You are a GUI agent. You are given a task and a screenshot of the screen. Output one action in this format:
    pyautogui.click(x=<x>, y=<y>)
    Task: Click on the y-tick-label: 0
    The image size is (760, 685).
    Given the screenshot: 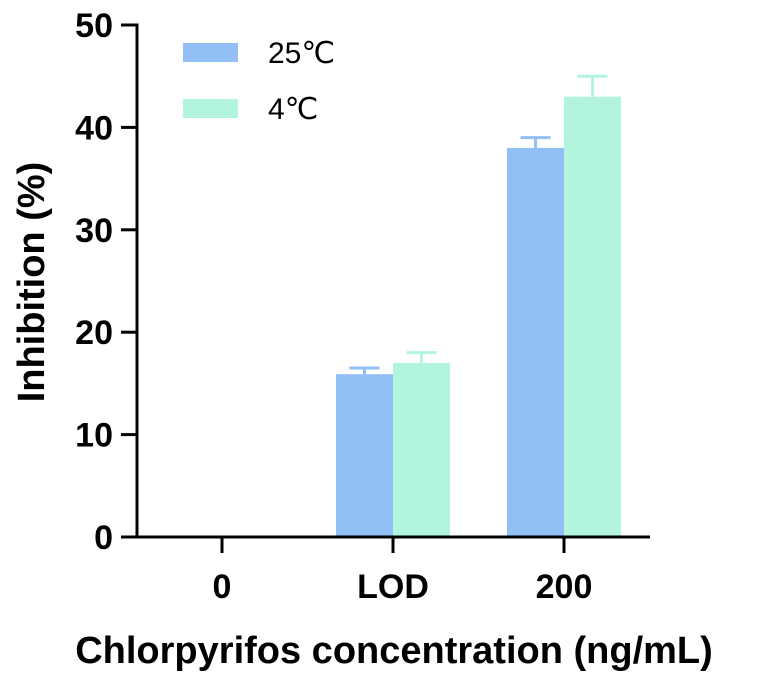 What is the action you would take?
    pyautogui.click(x=103, y=538)
    